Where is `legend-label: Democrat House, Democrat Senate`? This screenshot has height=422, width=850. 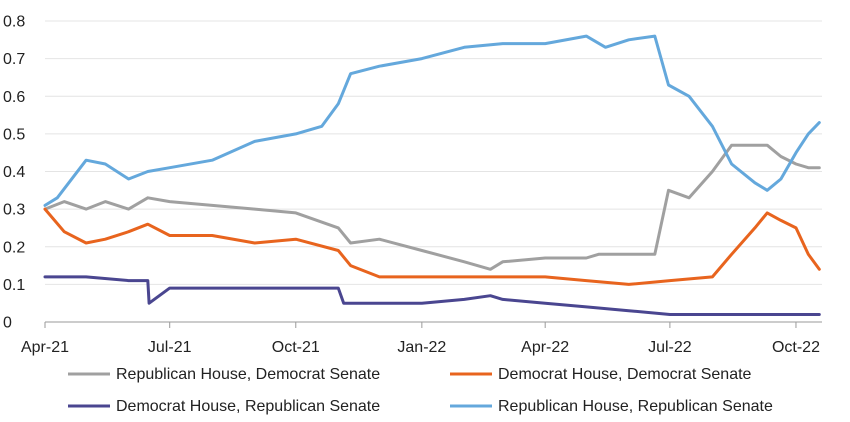
legend-label: Democrat House, Democrat Senate is located at coordinates (625, 374).